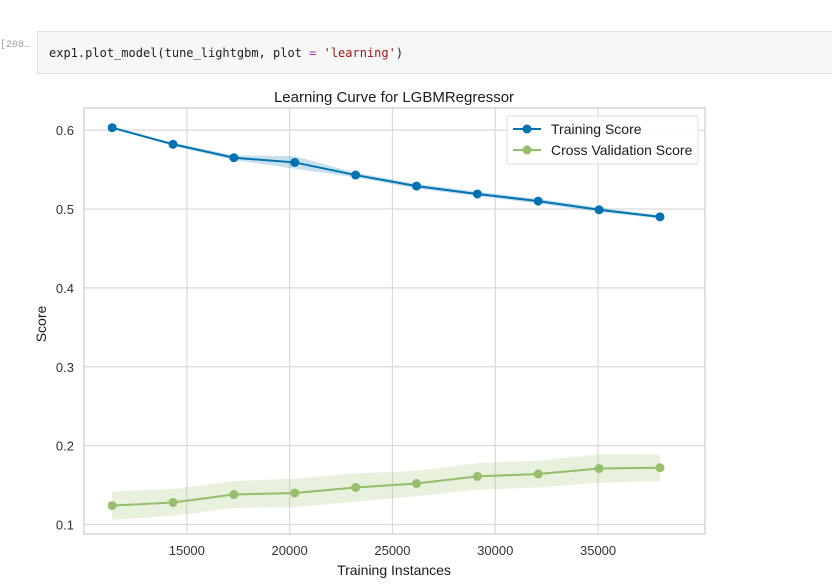 The width and height of the screenshot is (832, 586). I want to click on y-axis-label: Score, so click(41, 324).